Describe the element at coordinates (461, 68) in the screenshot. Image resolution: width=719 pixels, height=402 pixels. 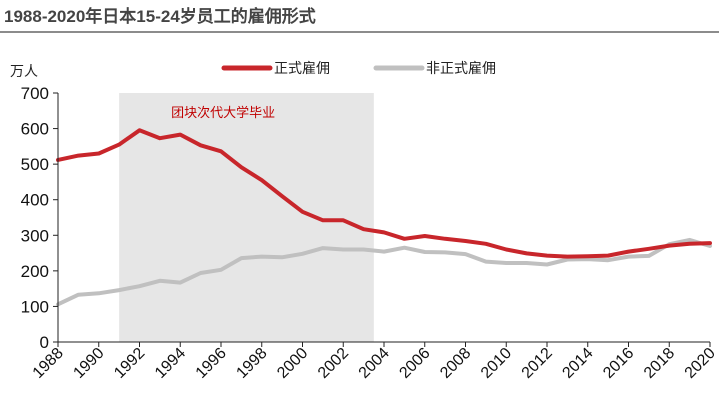
I see `legend-label-1: 非正式雇佣` at that location.